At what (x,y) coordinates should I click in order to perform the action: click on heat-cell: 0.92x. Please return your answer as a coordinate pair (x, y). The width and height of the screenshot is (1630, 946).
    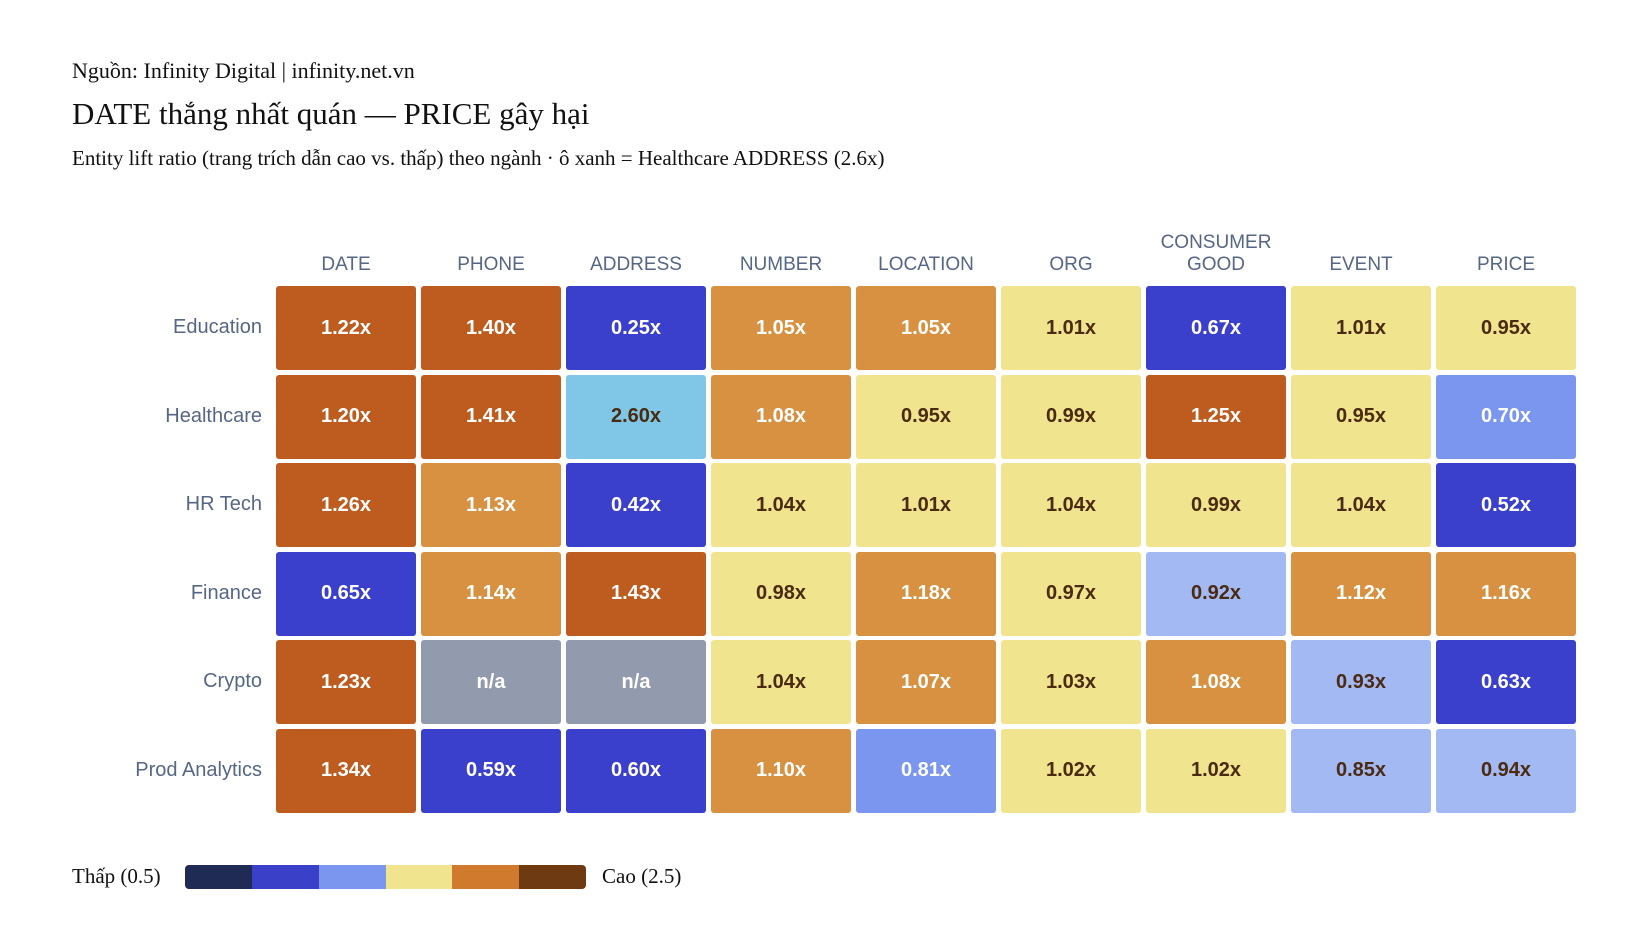
    Looking at the image, I should click on (1216, 593).